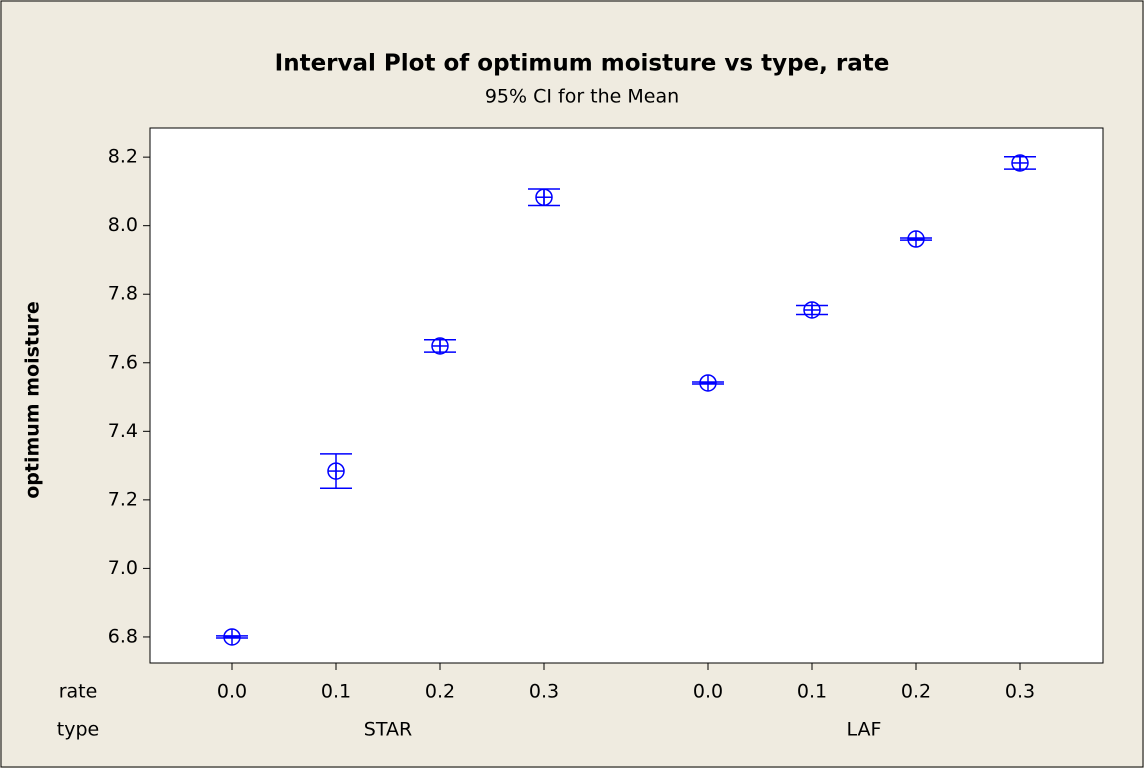 The image size is (1144, 768). I want to click on group-label: LAF, so click(864, 730).